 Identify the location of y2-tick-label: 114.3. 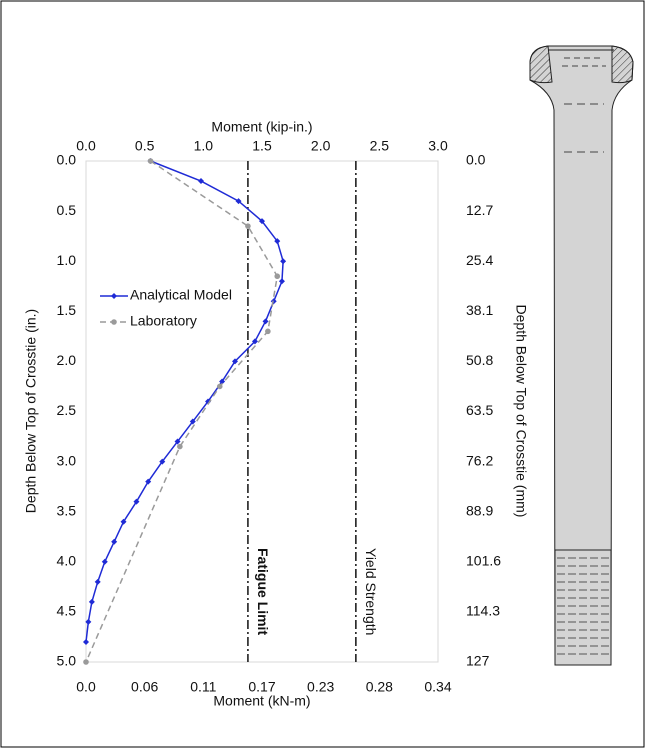
(483, 611).